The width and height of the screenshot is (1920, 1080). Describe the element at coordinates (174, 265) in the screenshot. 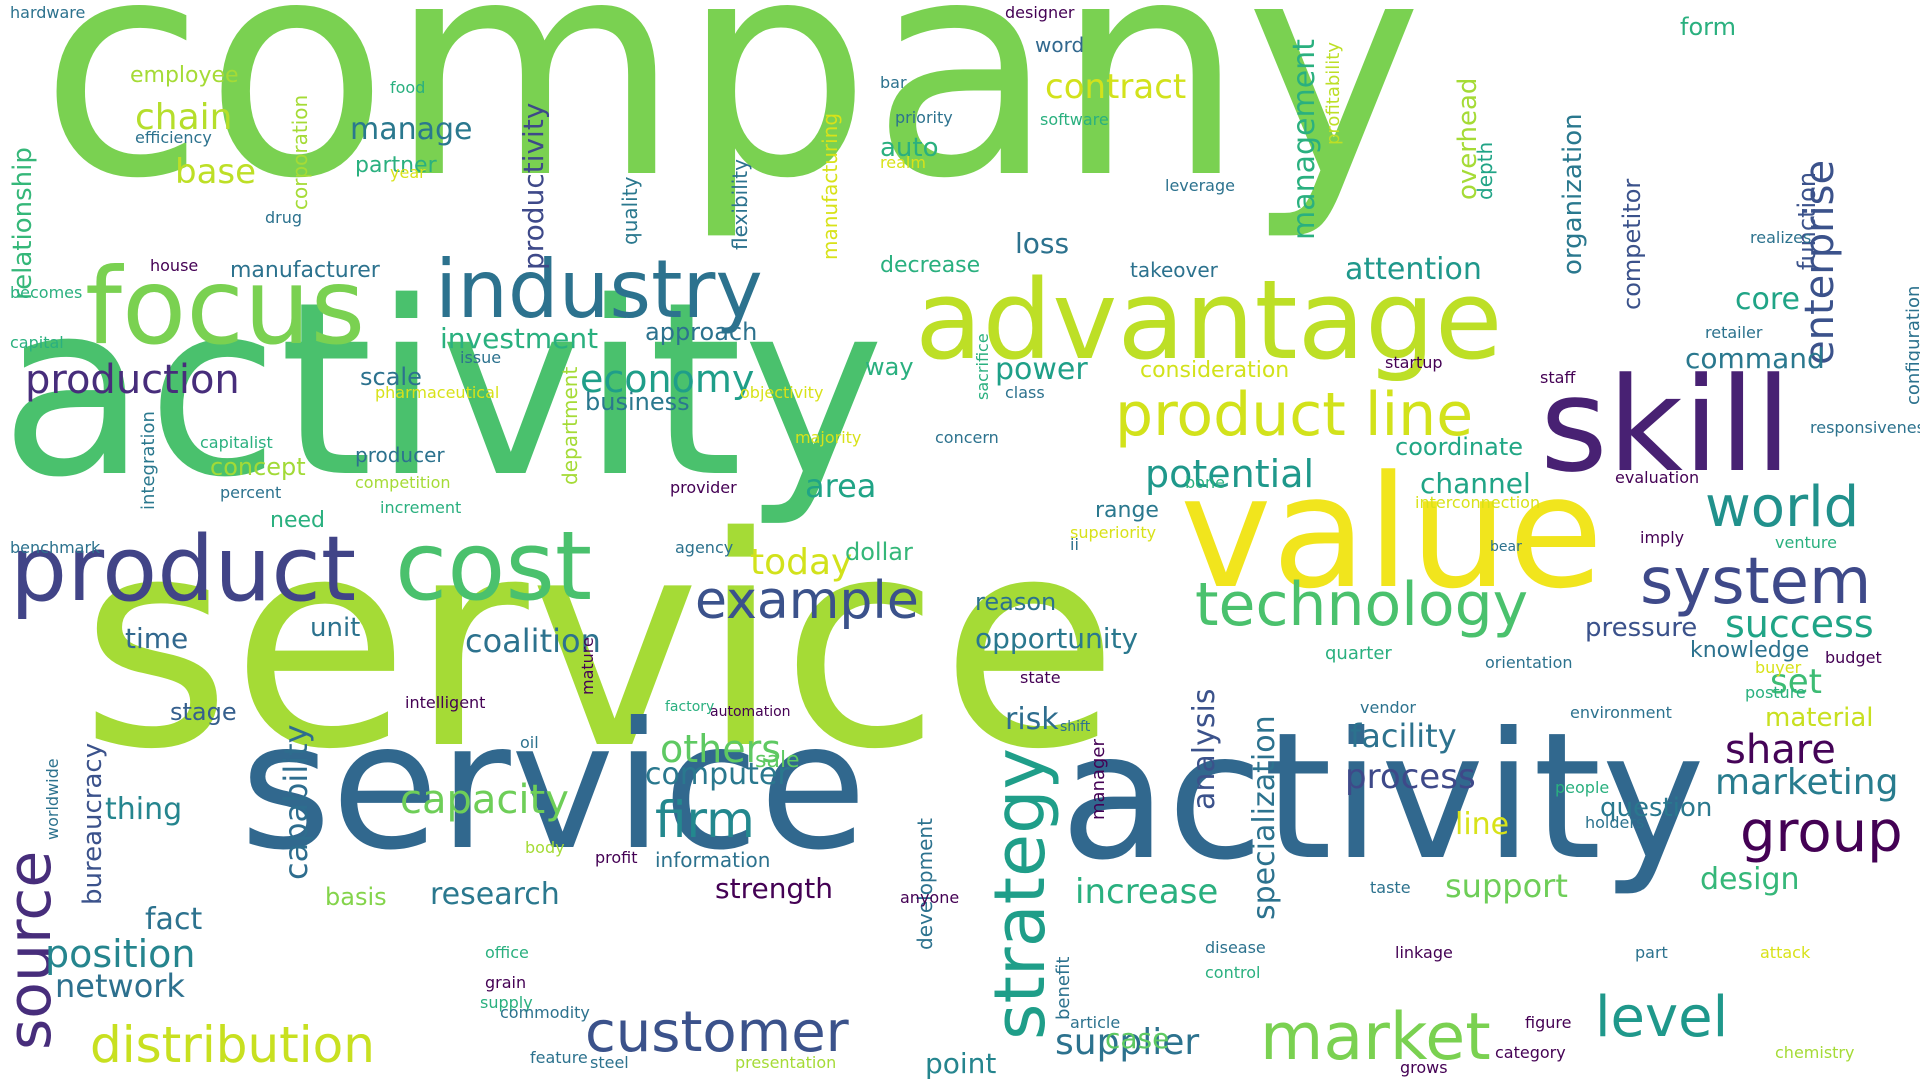

I see `word-house: house` at that location.